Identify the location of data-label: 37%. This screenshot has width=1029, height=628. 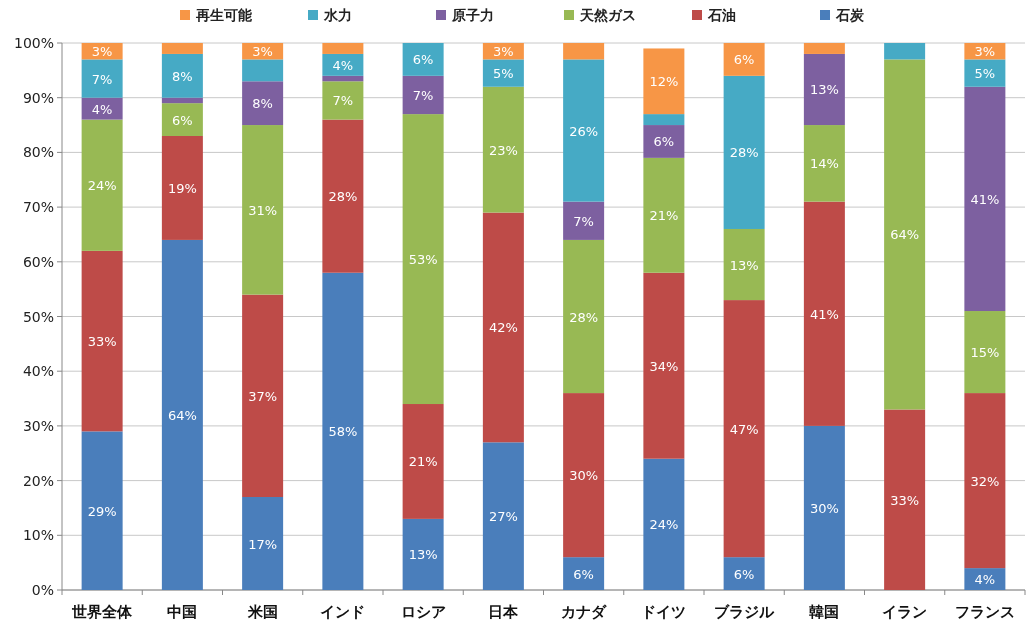
(263, 396).